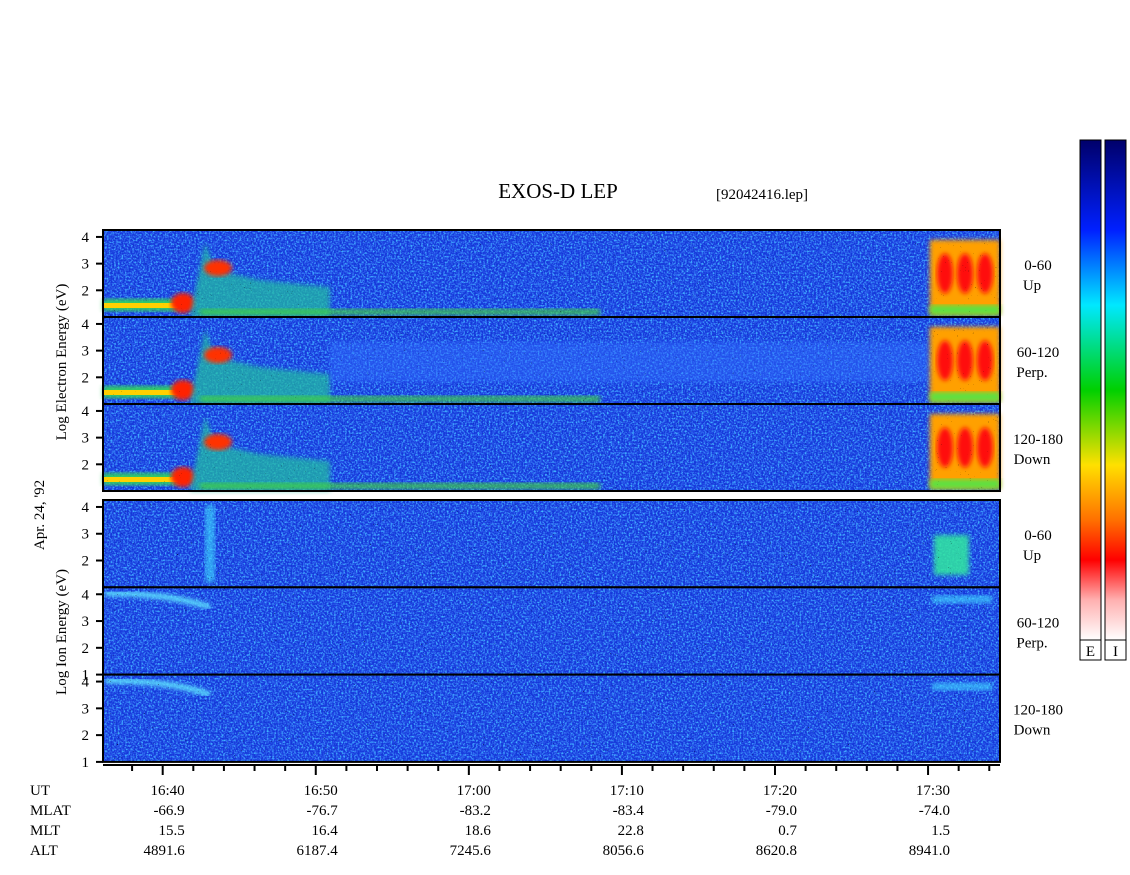 Image resolution: width=1130 pixels, height=875 pixels. I want to click on orbit-value: 7245.6, so click(471, 851).